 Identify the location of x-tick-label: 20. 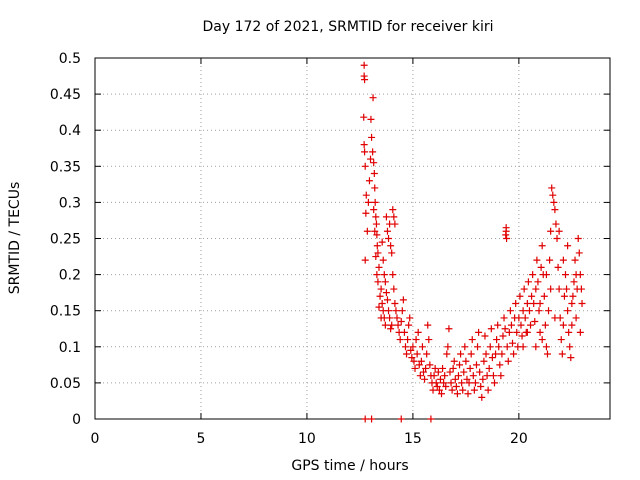
(519, 439).